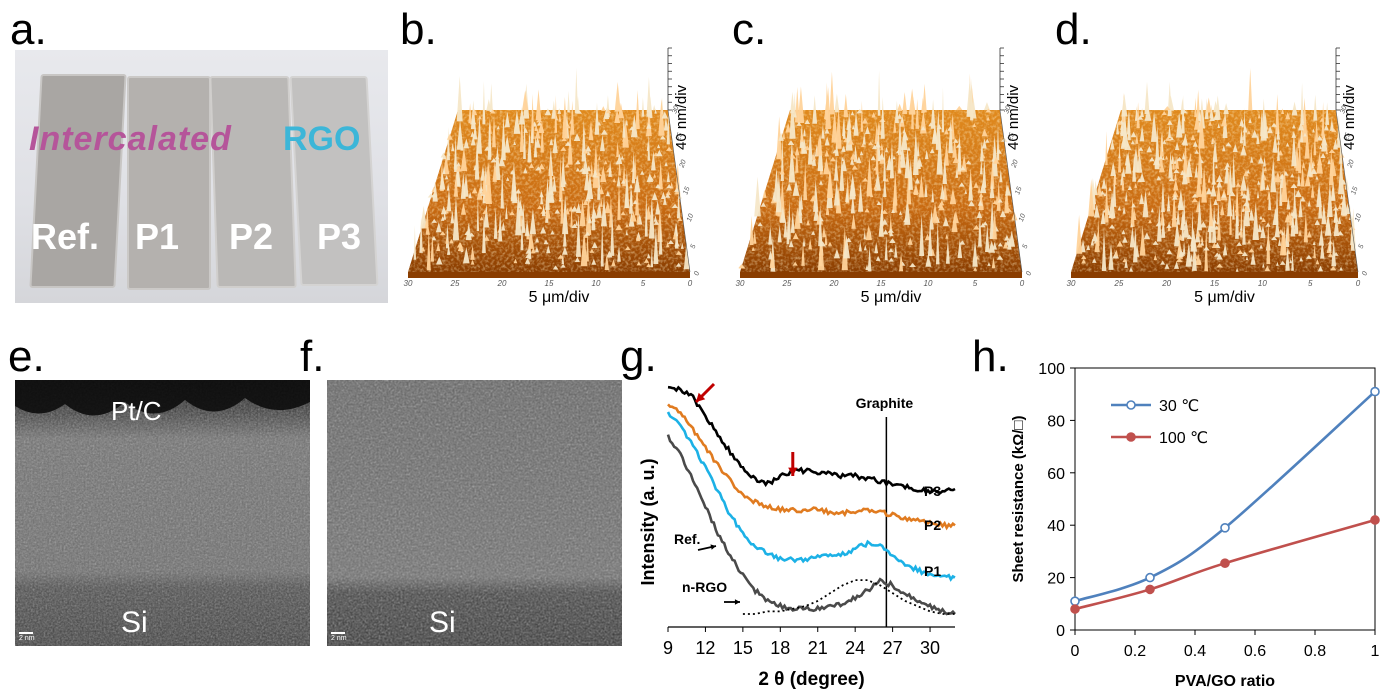 The width and height of the screenshot is (1393, 700). I want to click on xrd-series-p2, so click(811, 467).